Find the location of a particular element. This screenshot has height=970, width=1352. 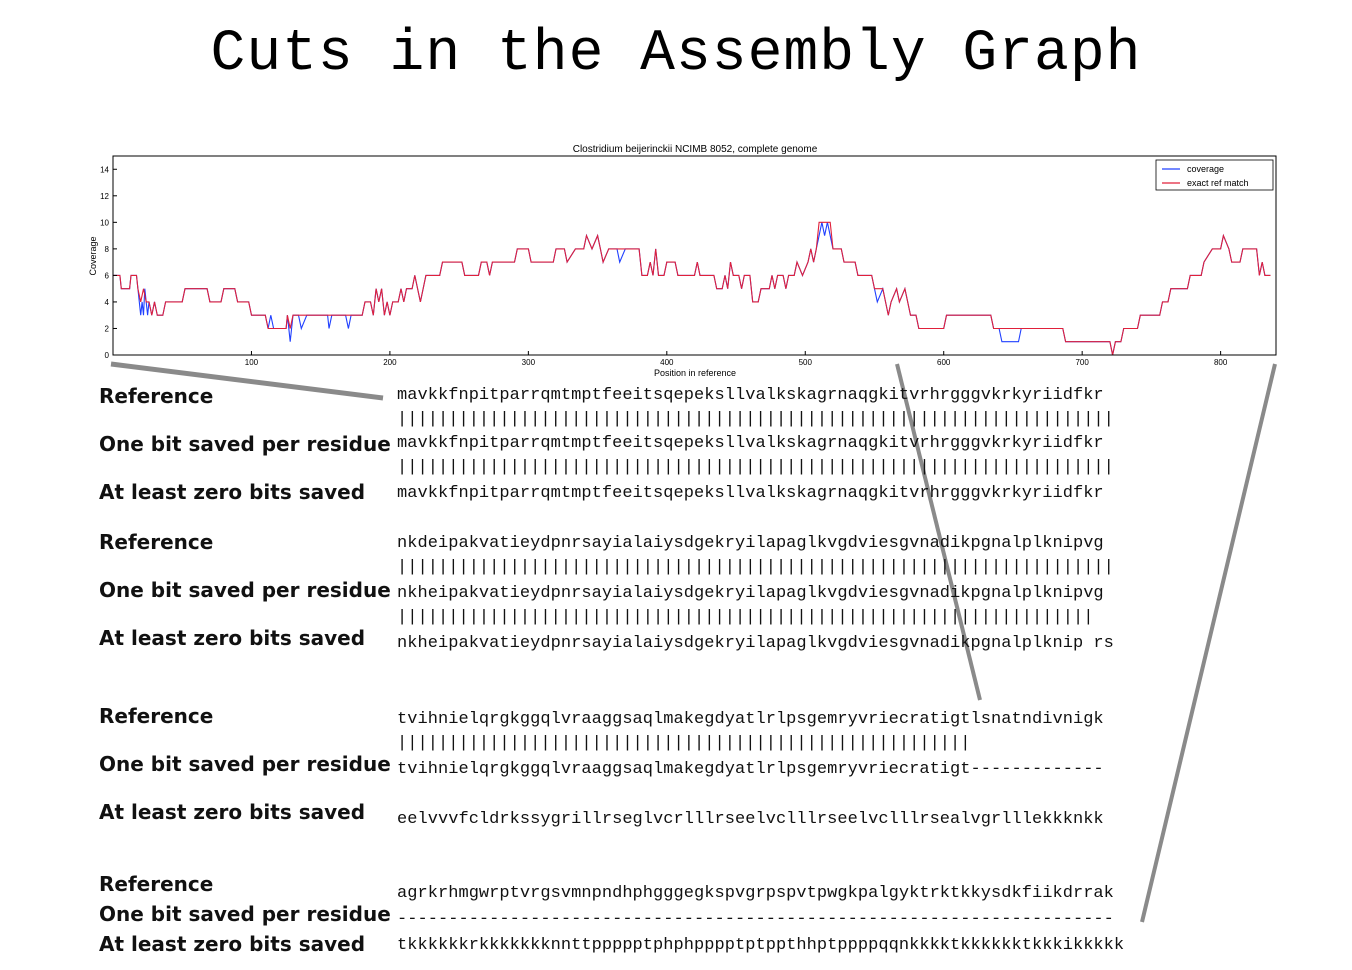

y-tick-label: 0 is located at coordinates (107, 355).